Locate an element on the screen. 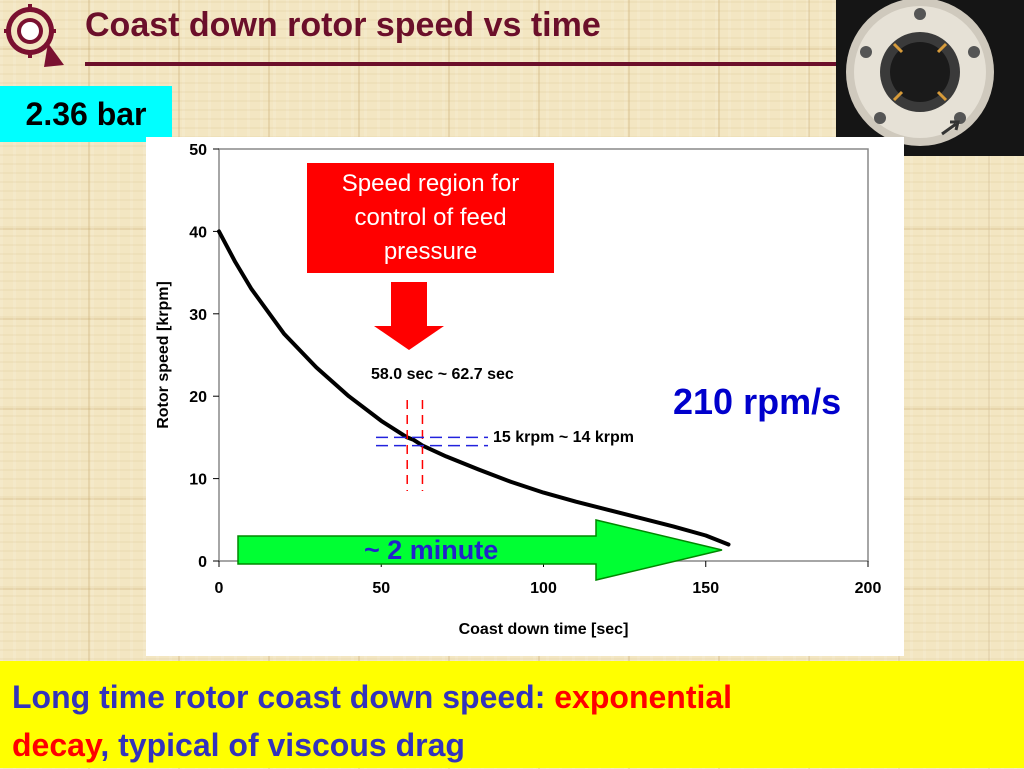  university-logo-icon is located at coordinates (36, 37).